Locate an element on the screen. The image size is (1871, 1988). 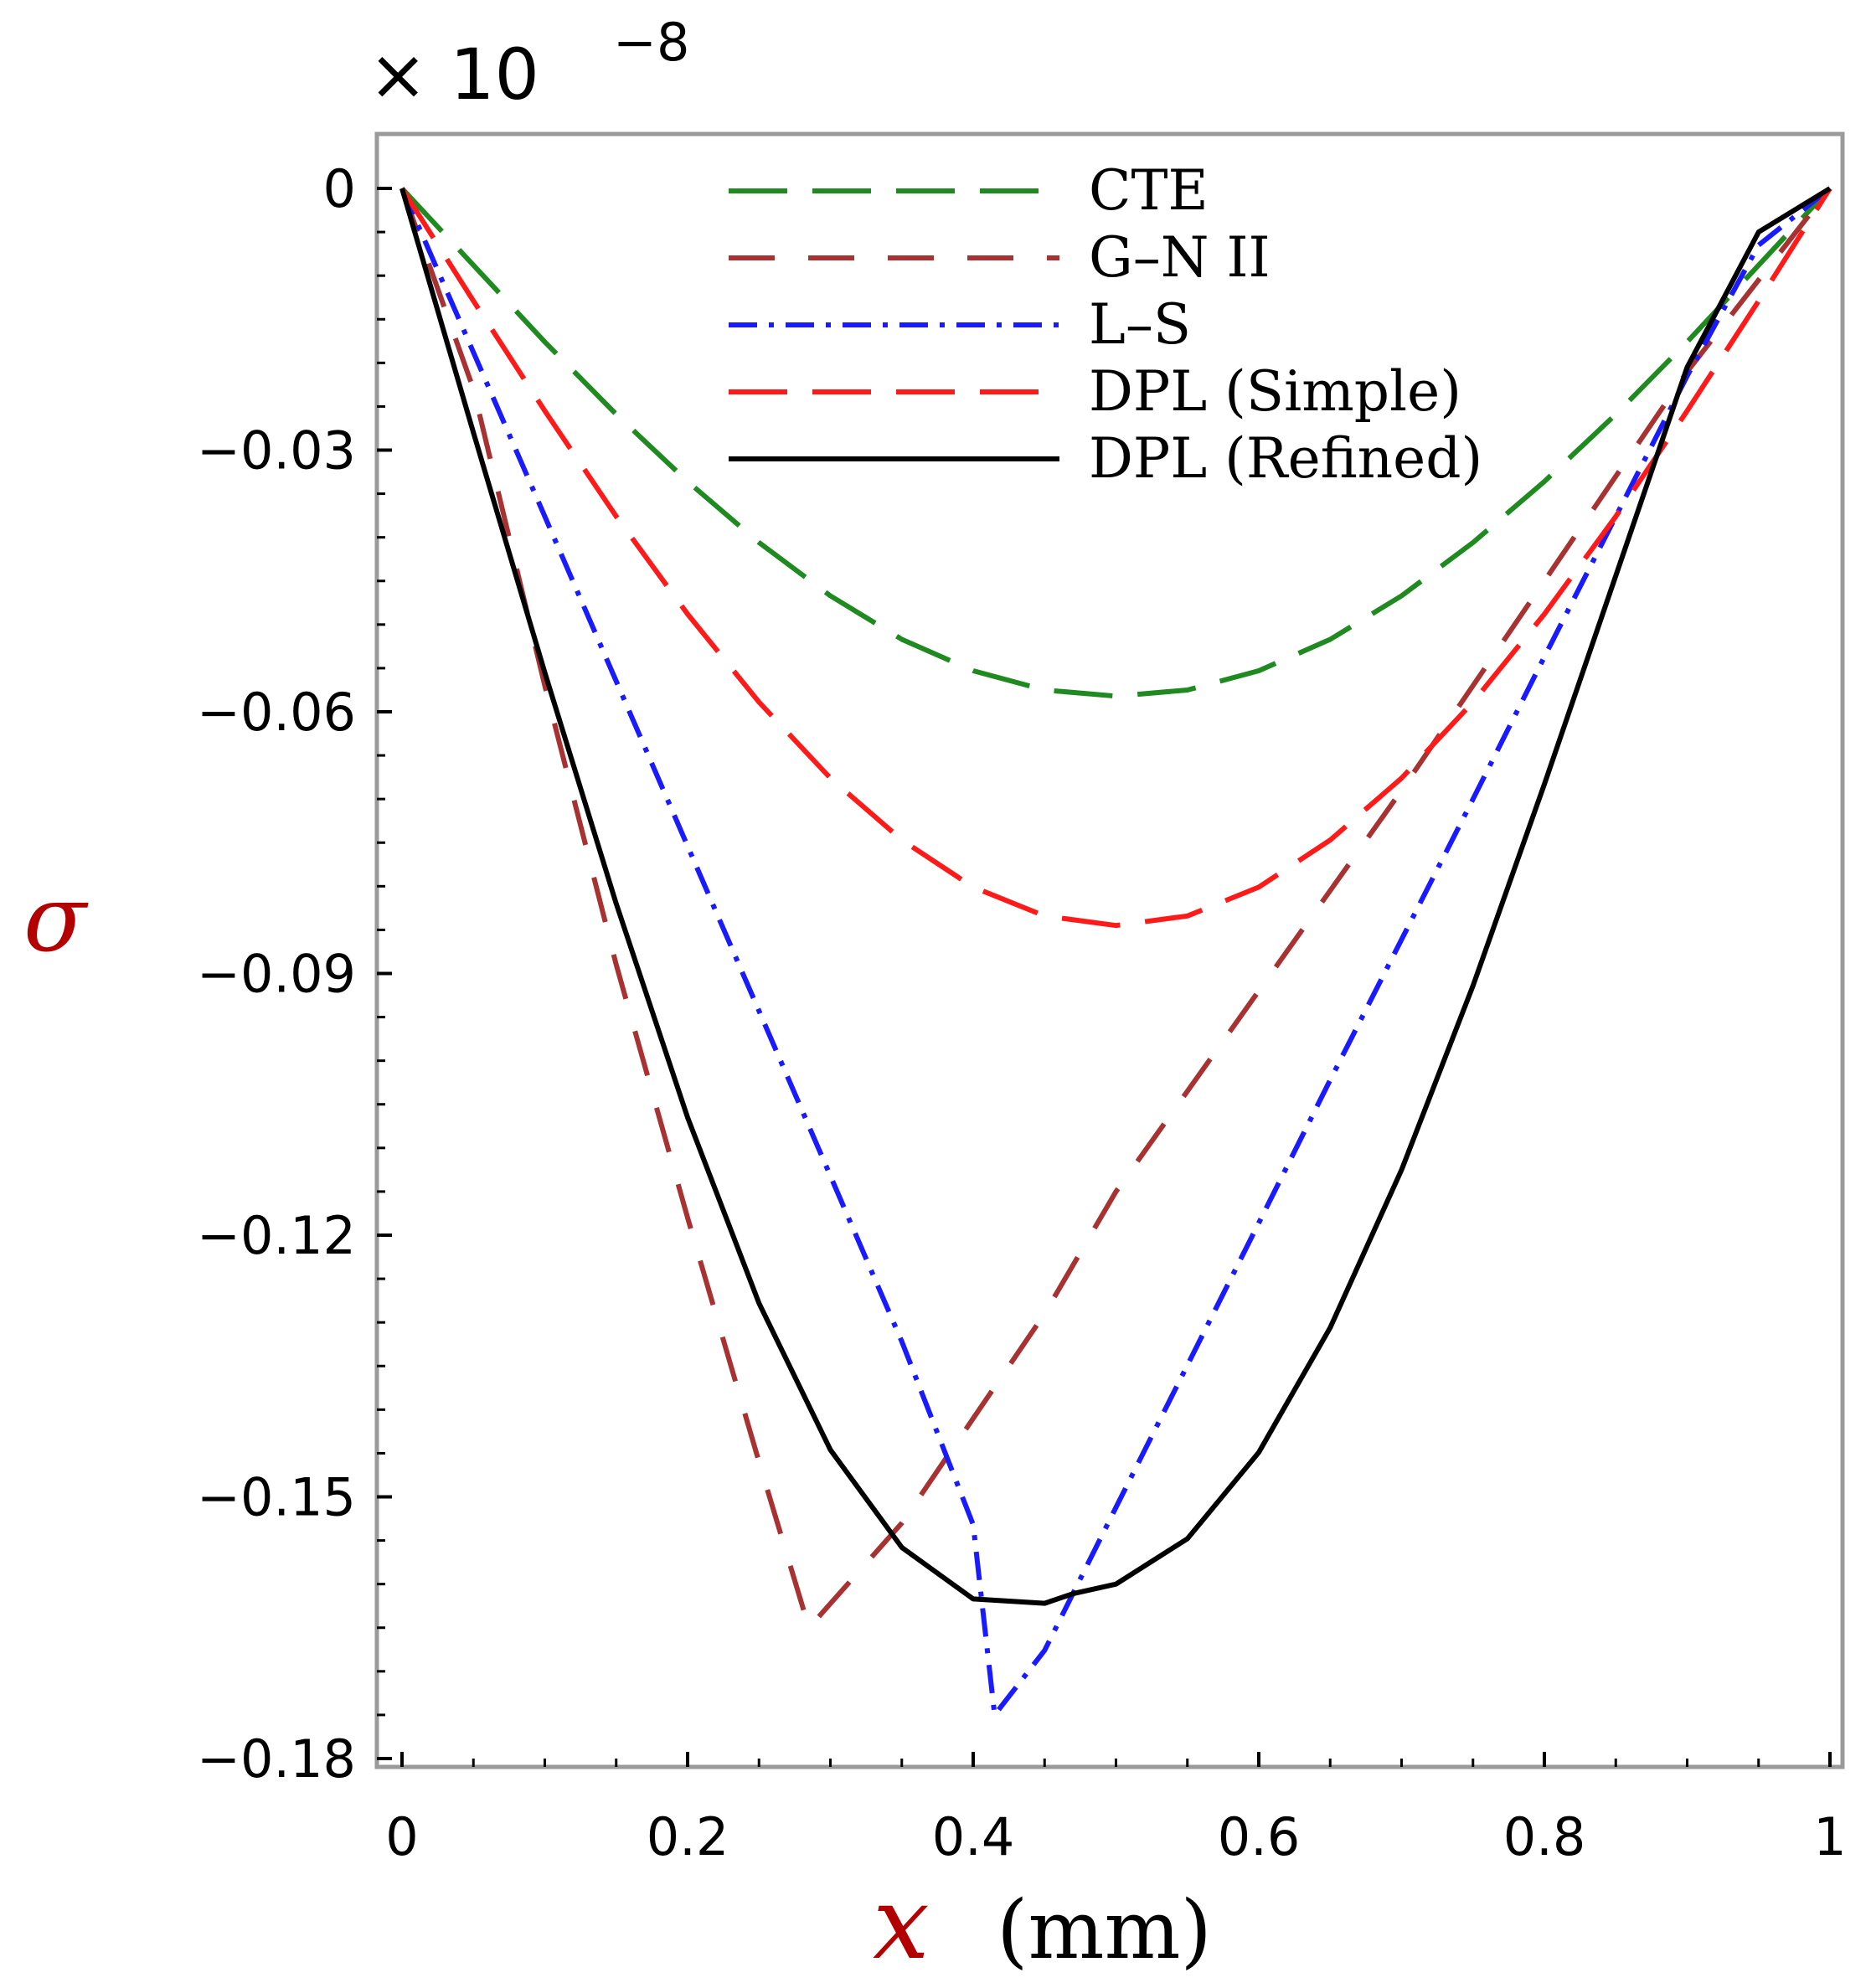
x-axis: 0 0.2 0.4 0.6 0.8 1 is located at coordinates (1116, 1809).